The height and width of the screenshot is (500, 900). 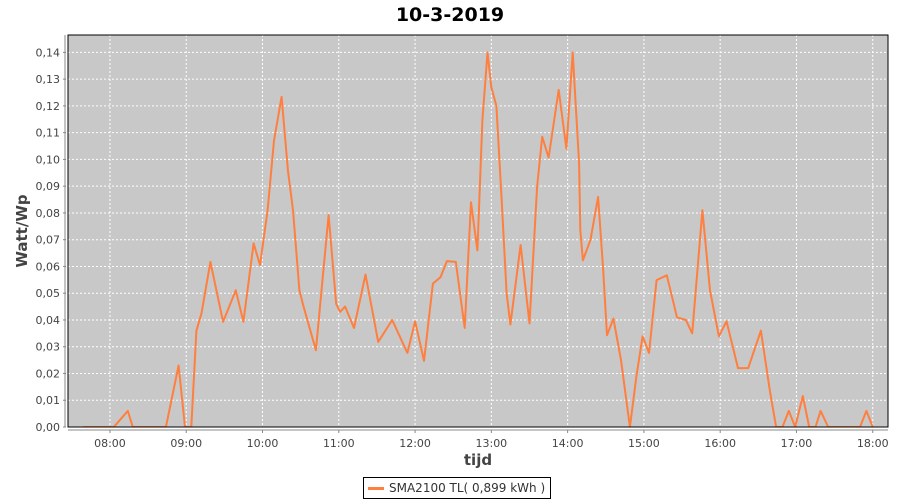 I want to click on y-tick-label: 0,05, so click(x=48, y=293).